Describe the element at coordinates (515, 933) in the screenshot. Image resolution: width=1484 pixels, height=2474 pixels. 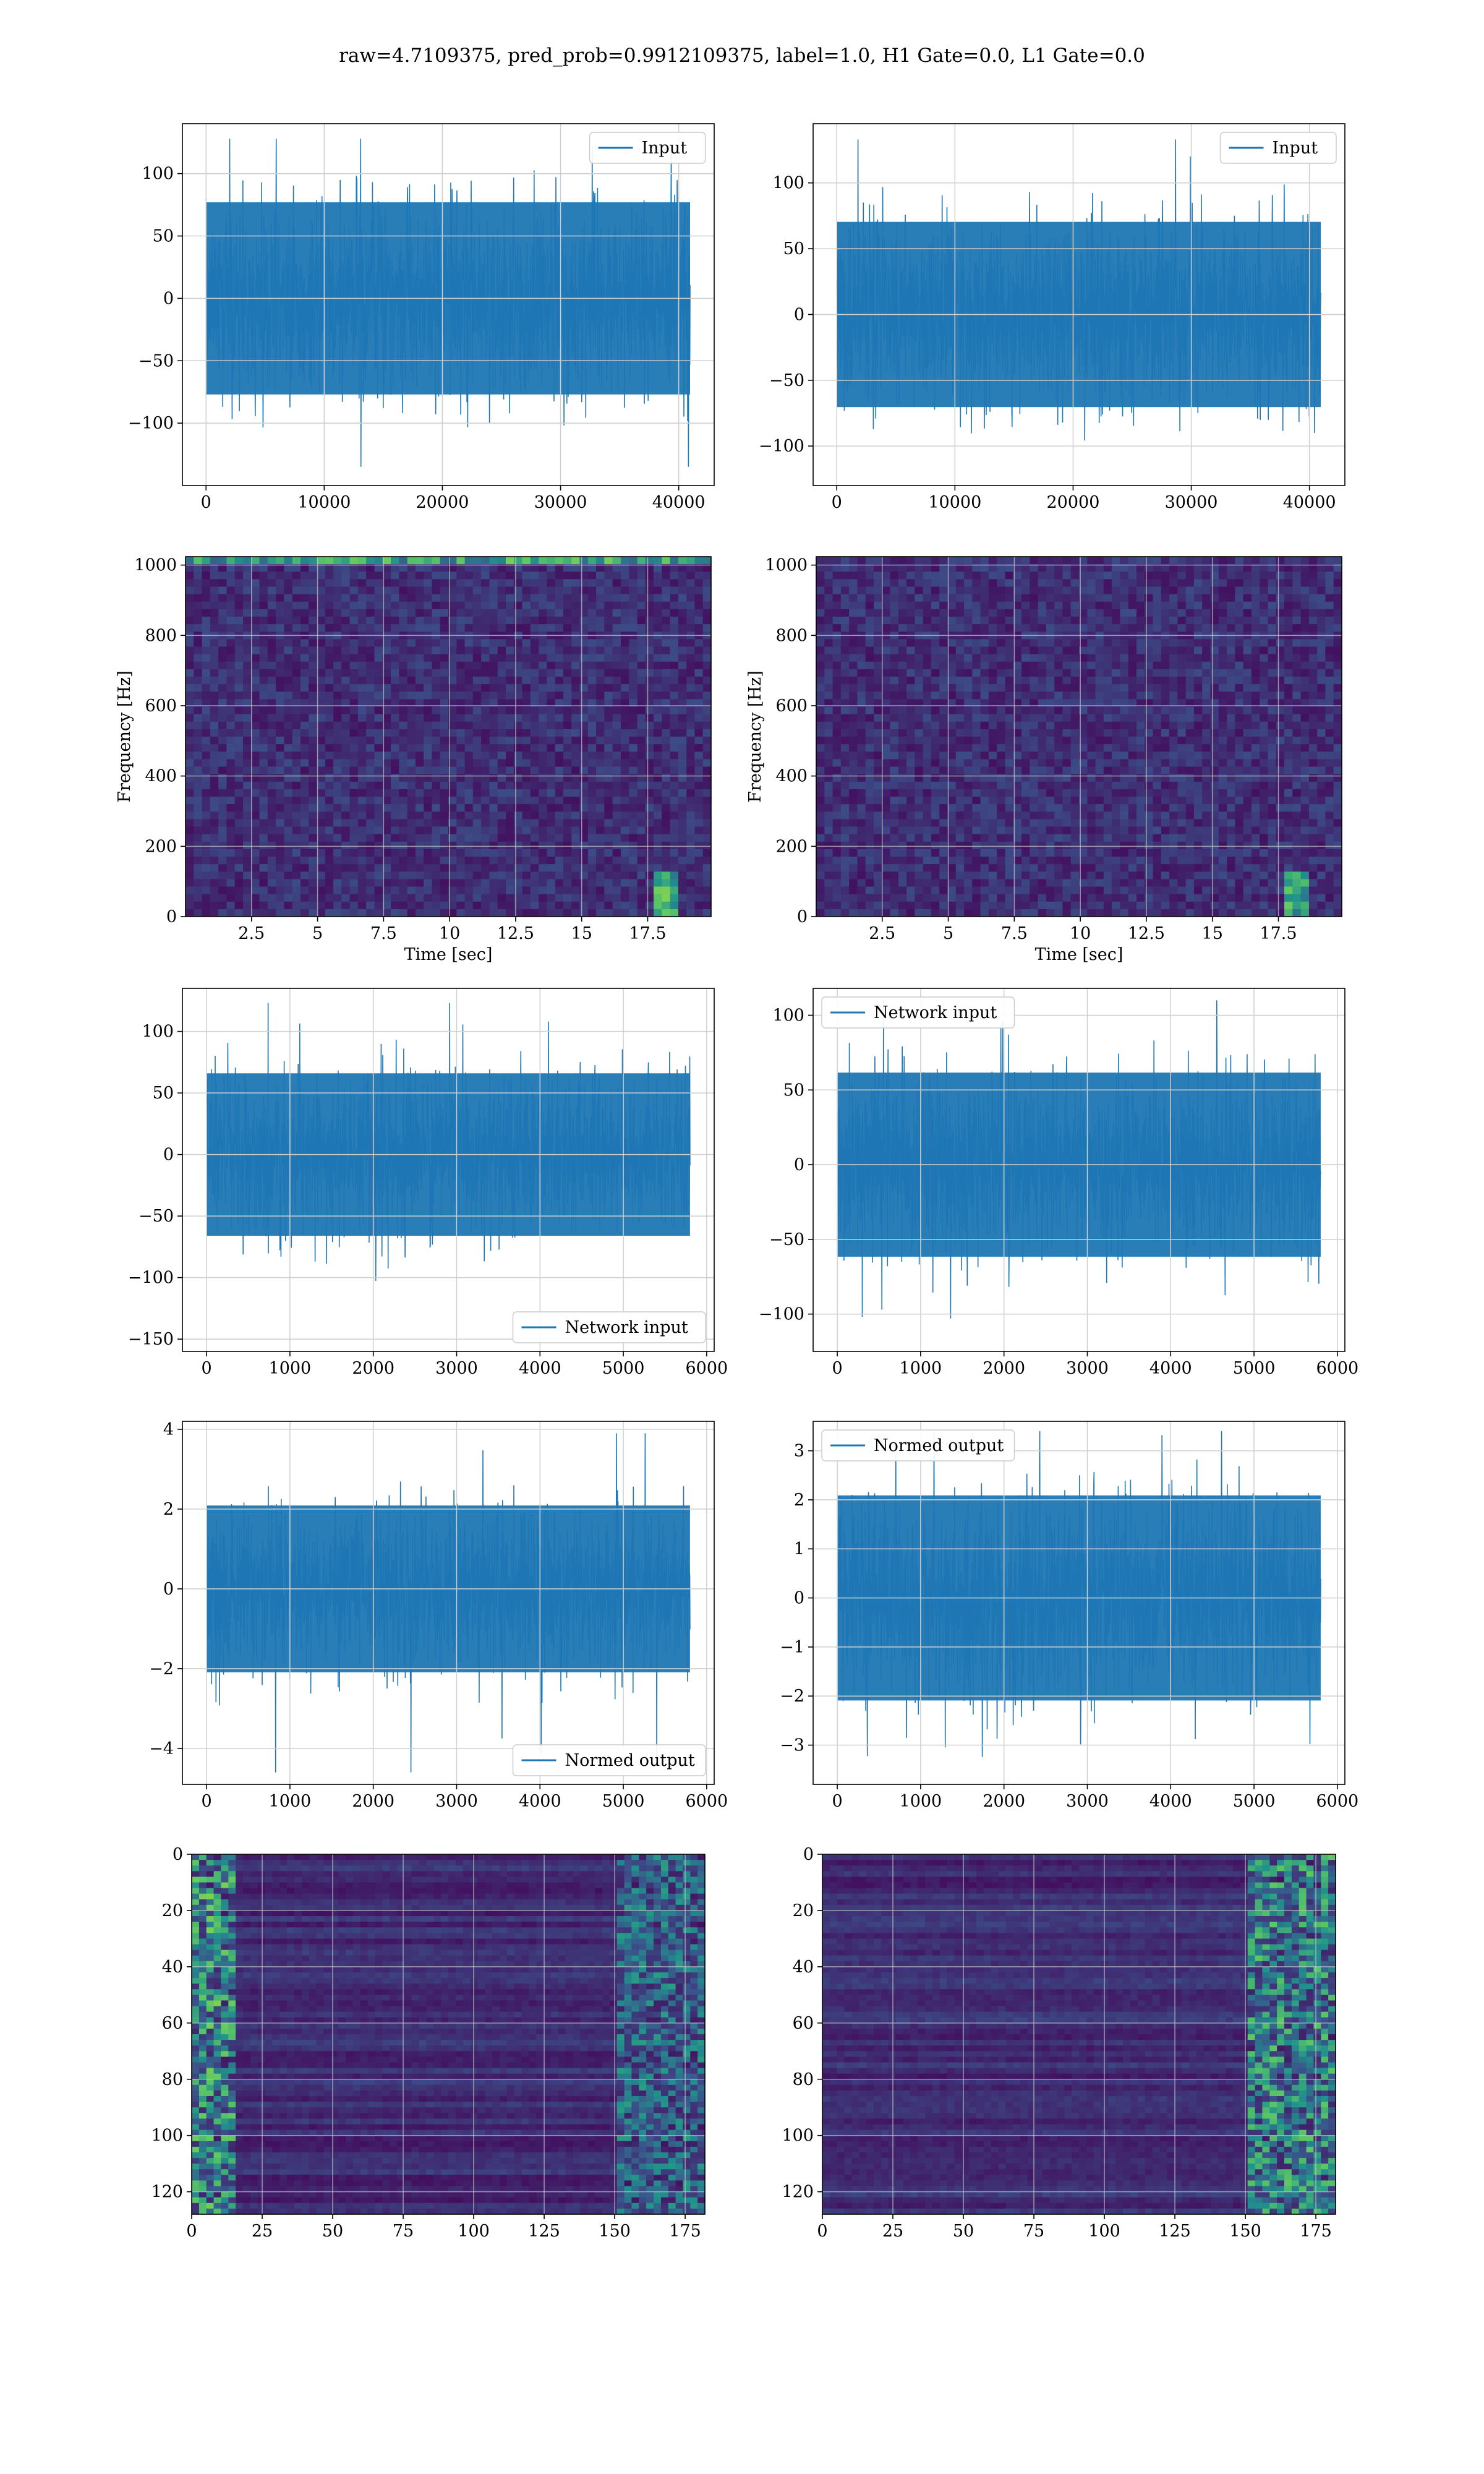
I see `x-tick-label: 12.5` at that location.